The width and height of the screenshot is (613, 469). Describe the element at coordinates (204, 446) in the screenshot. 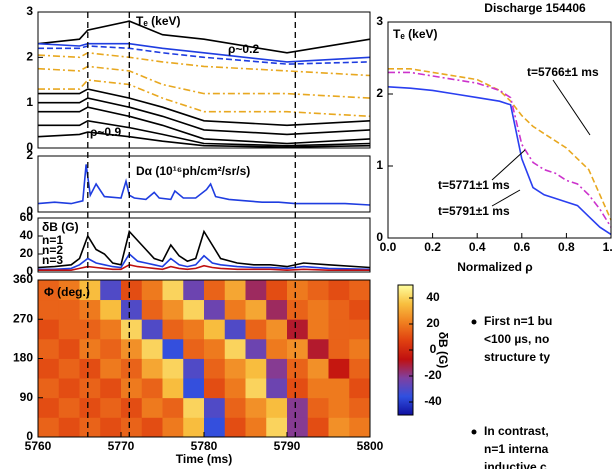

I see `x-tick-label: 5780` at that location.